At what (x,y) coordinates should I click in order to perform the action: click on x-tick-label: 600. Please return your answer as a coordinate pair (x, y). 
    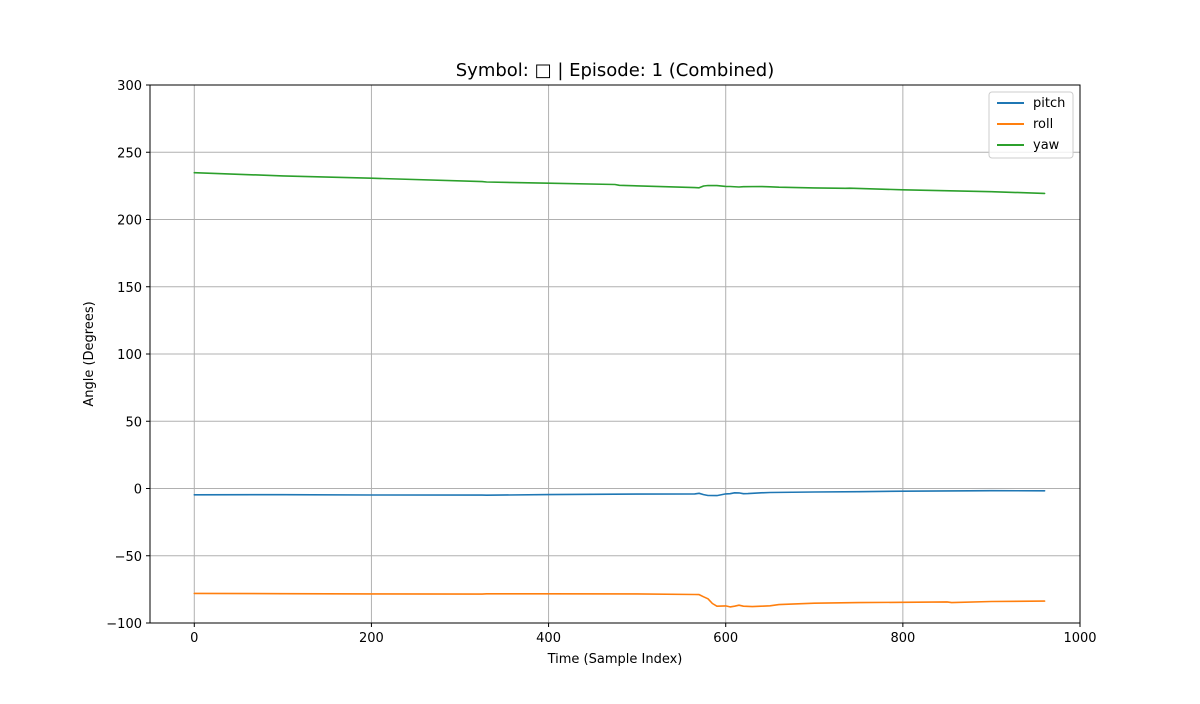
    Looking at the image, I should click on (725, 638).